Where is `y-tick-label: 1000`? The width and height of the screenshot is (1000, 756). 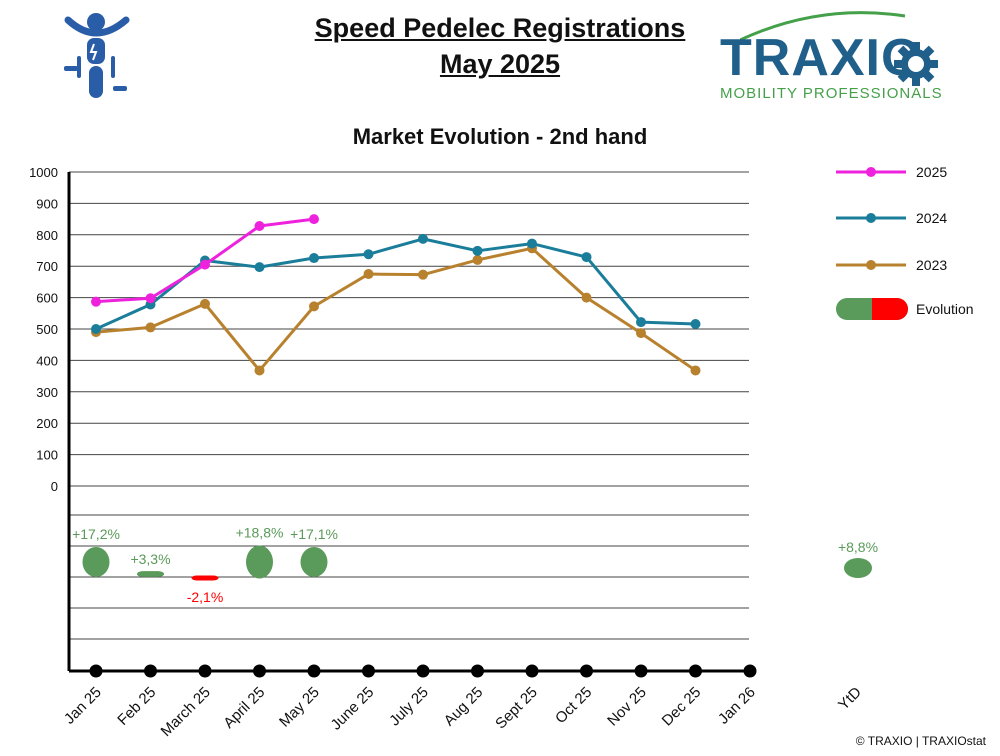 y-tick-label: 1000 is located at coordinates (43, 172).